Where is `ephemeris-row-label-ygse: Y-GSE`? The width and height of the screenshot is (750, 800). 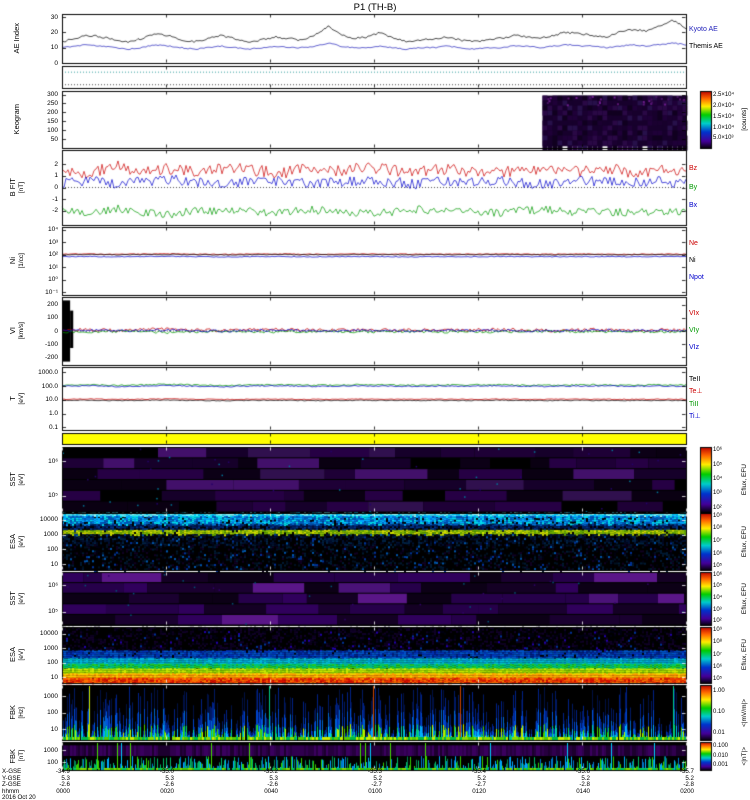
ephemeris-row-label-ygse: Y-GSE is located at coordinates (11, 778).